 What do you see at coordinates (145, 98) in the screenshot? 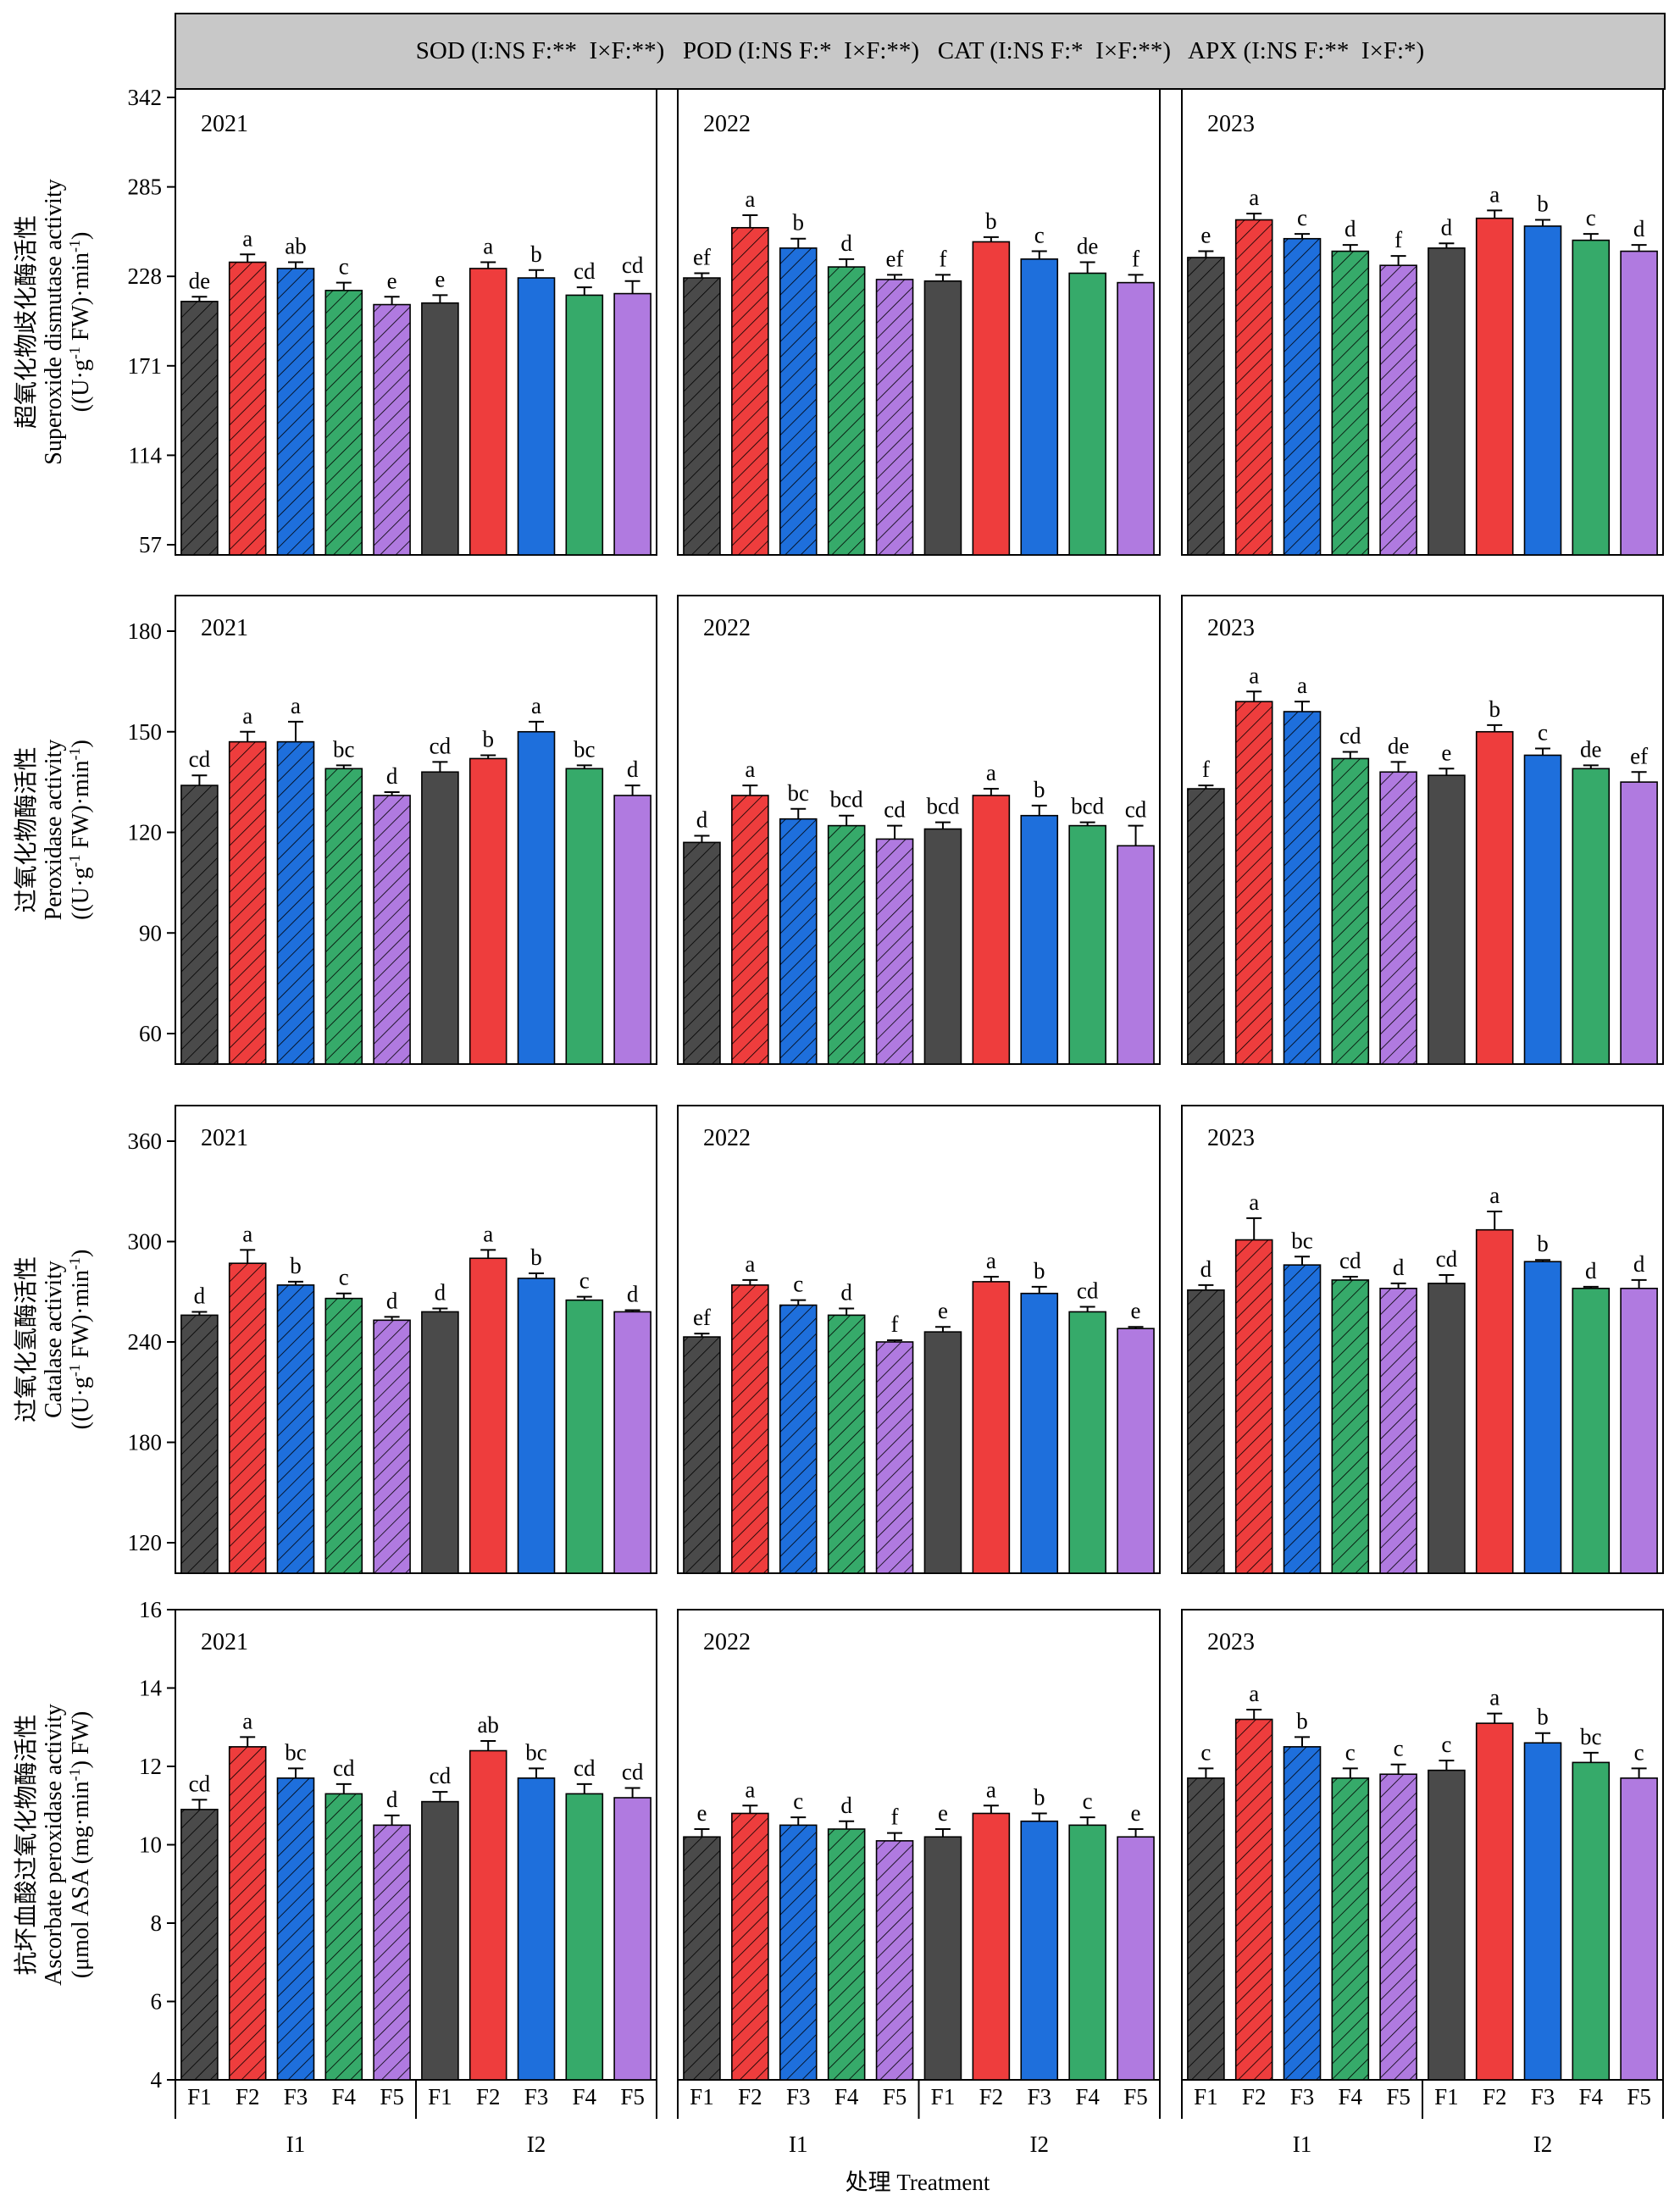
I see `y-tick-label: 342` at bounding box center [145, 98].